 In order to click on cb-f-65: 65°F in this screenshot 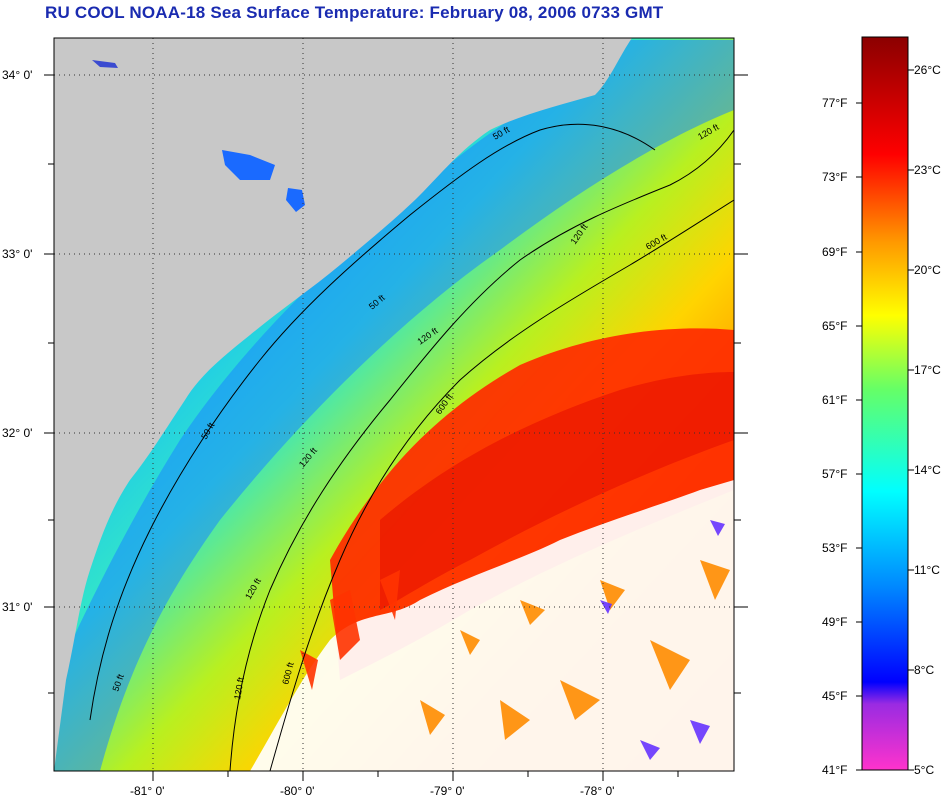, I will do `click(834, 326)`.